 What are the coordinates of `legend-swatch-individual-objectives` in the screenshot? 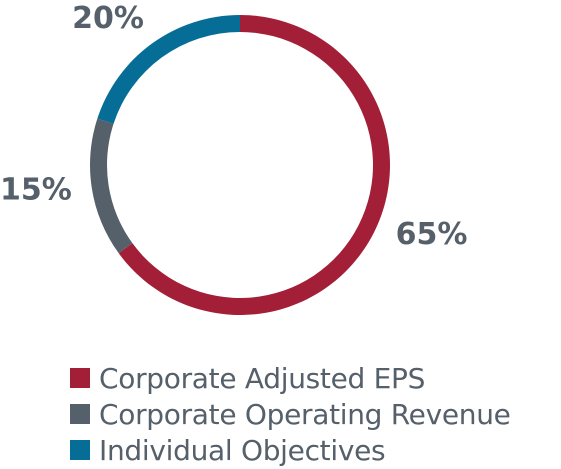 It's located at (80, 450).